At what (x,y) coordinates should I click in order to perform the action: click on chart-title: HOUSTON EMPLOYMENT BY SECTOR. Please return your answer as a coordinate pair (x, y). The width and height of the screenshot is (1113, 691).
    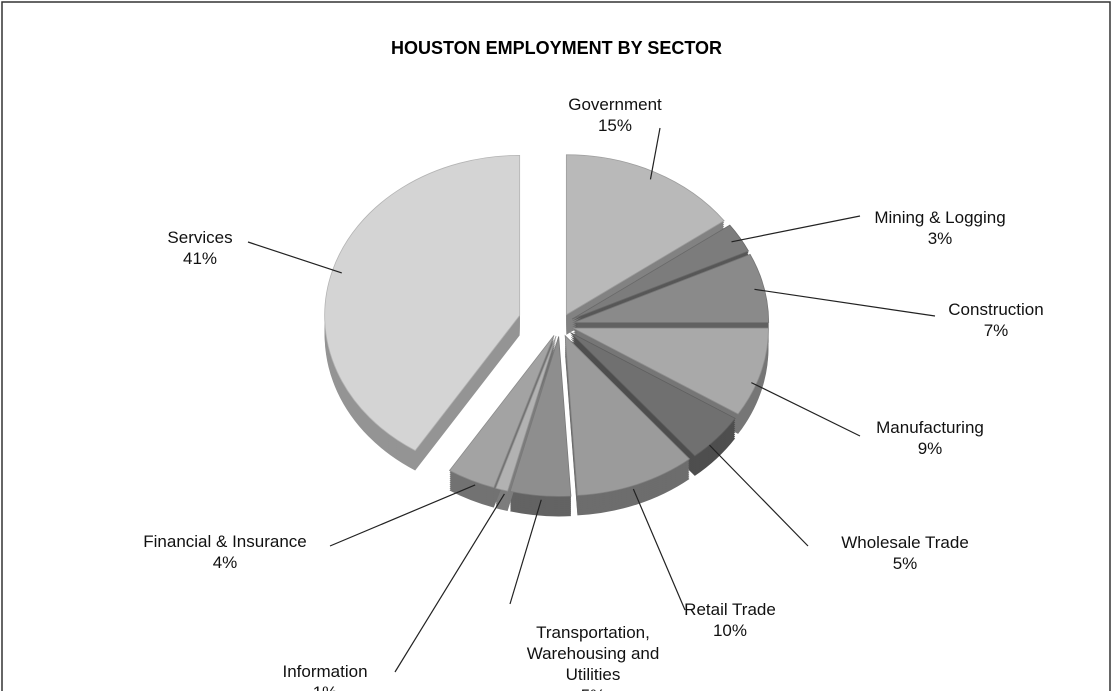
    Looking at the image, I should click on (556, 48).